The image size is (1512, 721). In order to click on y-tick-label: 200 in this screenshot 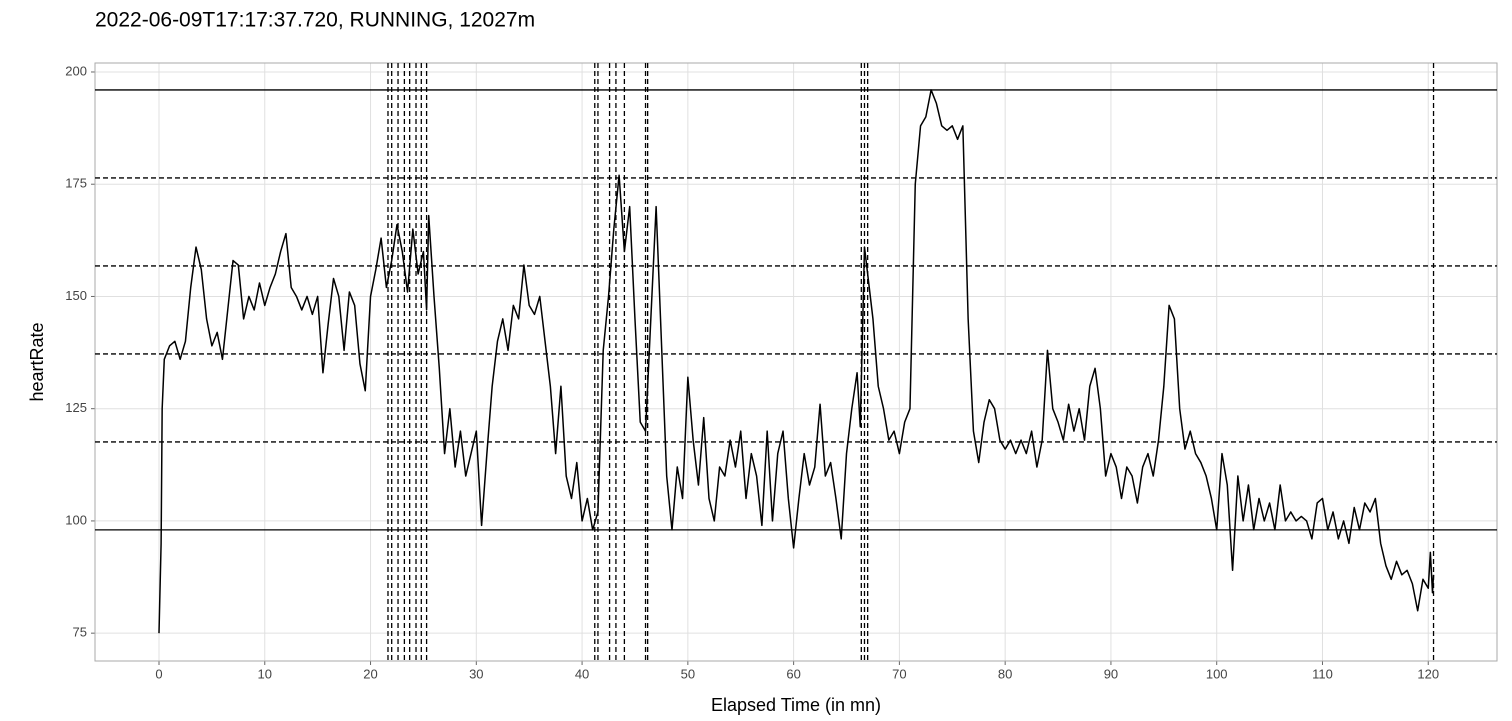, I will do `click(76, 70)`.